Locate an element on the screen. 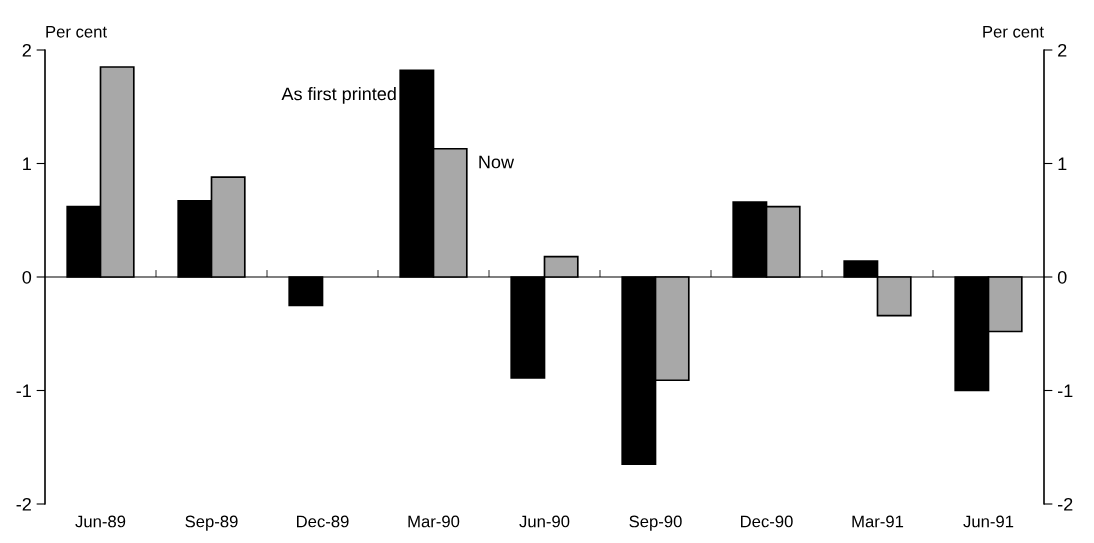  x-tick-label: Mar-90 is located at coordinates (434, 521).